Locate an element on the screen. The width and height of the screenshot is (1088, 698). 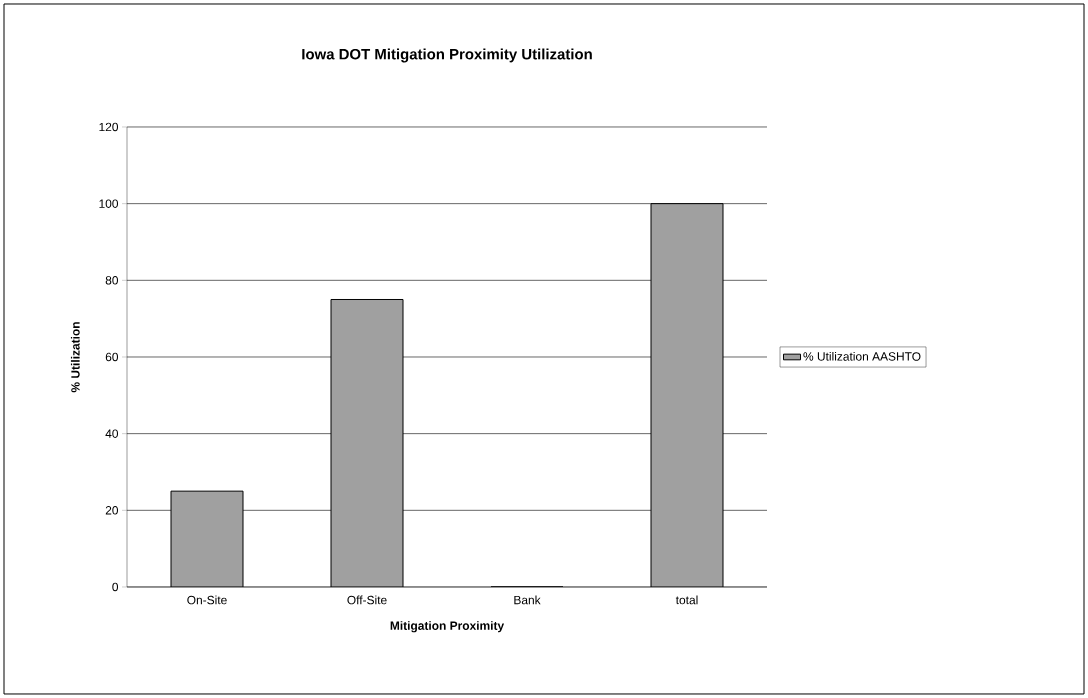
x-tick-label: On-Site is located at coordinates (207, 600).